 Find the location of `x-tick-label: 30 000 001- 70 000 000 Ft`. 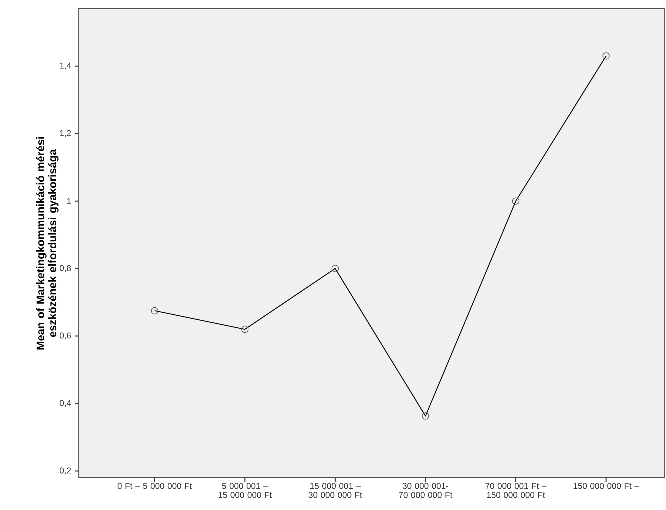

x-tick-label: 30 000 001- 70 000 000 Ft is located at coordinates (426, 490).